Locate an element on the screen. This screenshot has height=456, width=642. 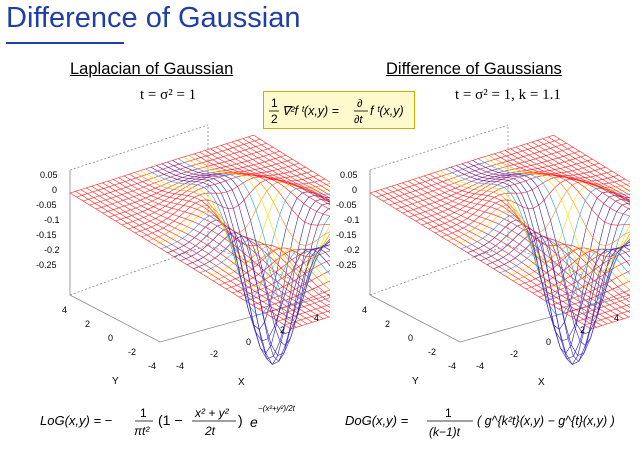
left-x-tick: 2 is located at coordinates (282, 330).